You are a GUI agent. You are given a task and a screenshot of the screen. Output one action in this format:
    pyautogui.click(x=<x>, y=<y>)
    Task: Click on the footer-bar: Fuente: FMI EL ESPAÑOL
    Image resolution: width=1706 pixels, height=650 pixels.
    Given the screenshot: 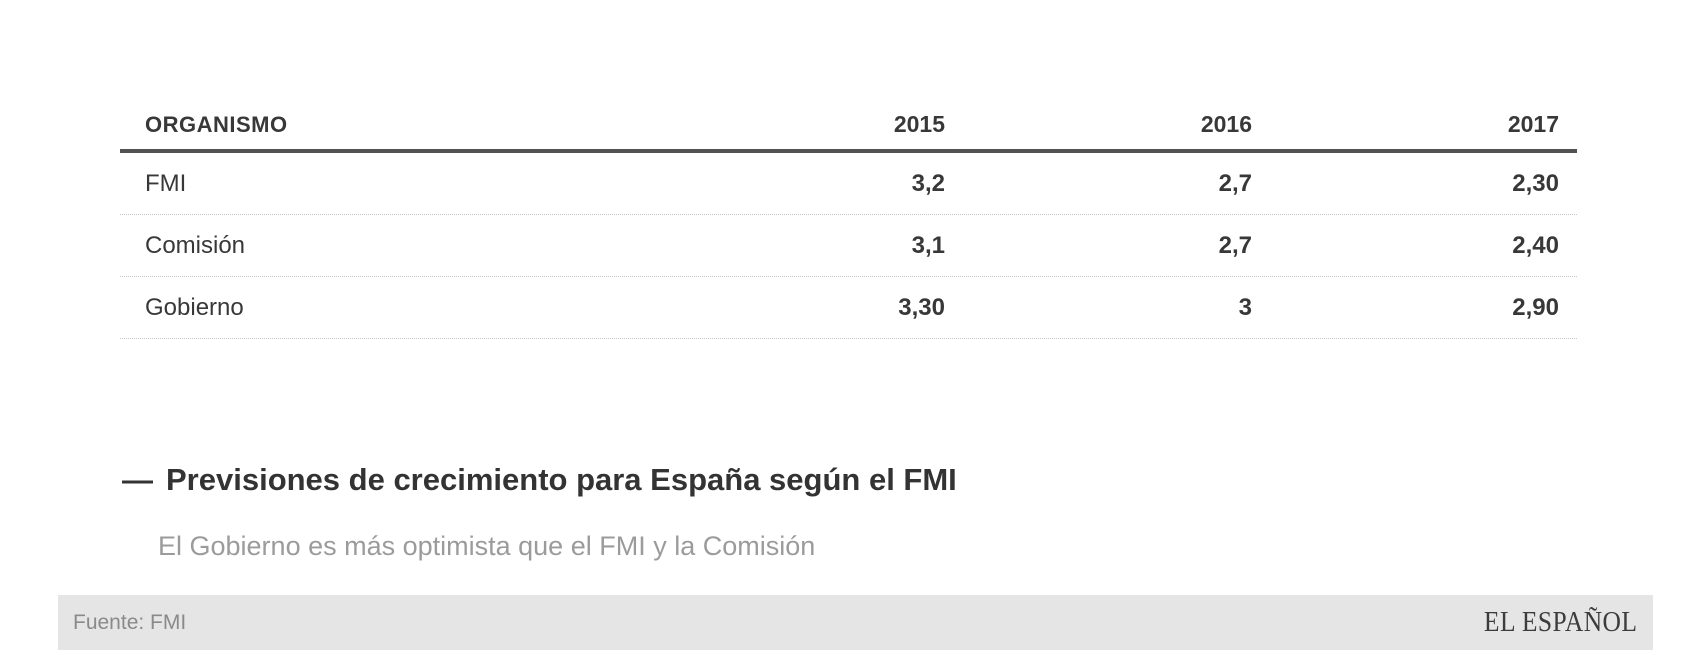 What is the action you would take?
    pyautogui.click(x=855, y=622)
    